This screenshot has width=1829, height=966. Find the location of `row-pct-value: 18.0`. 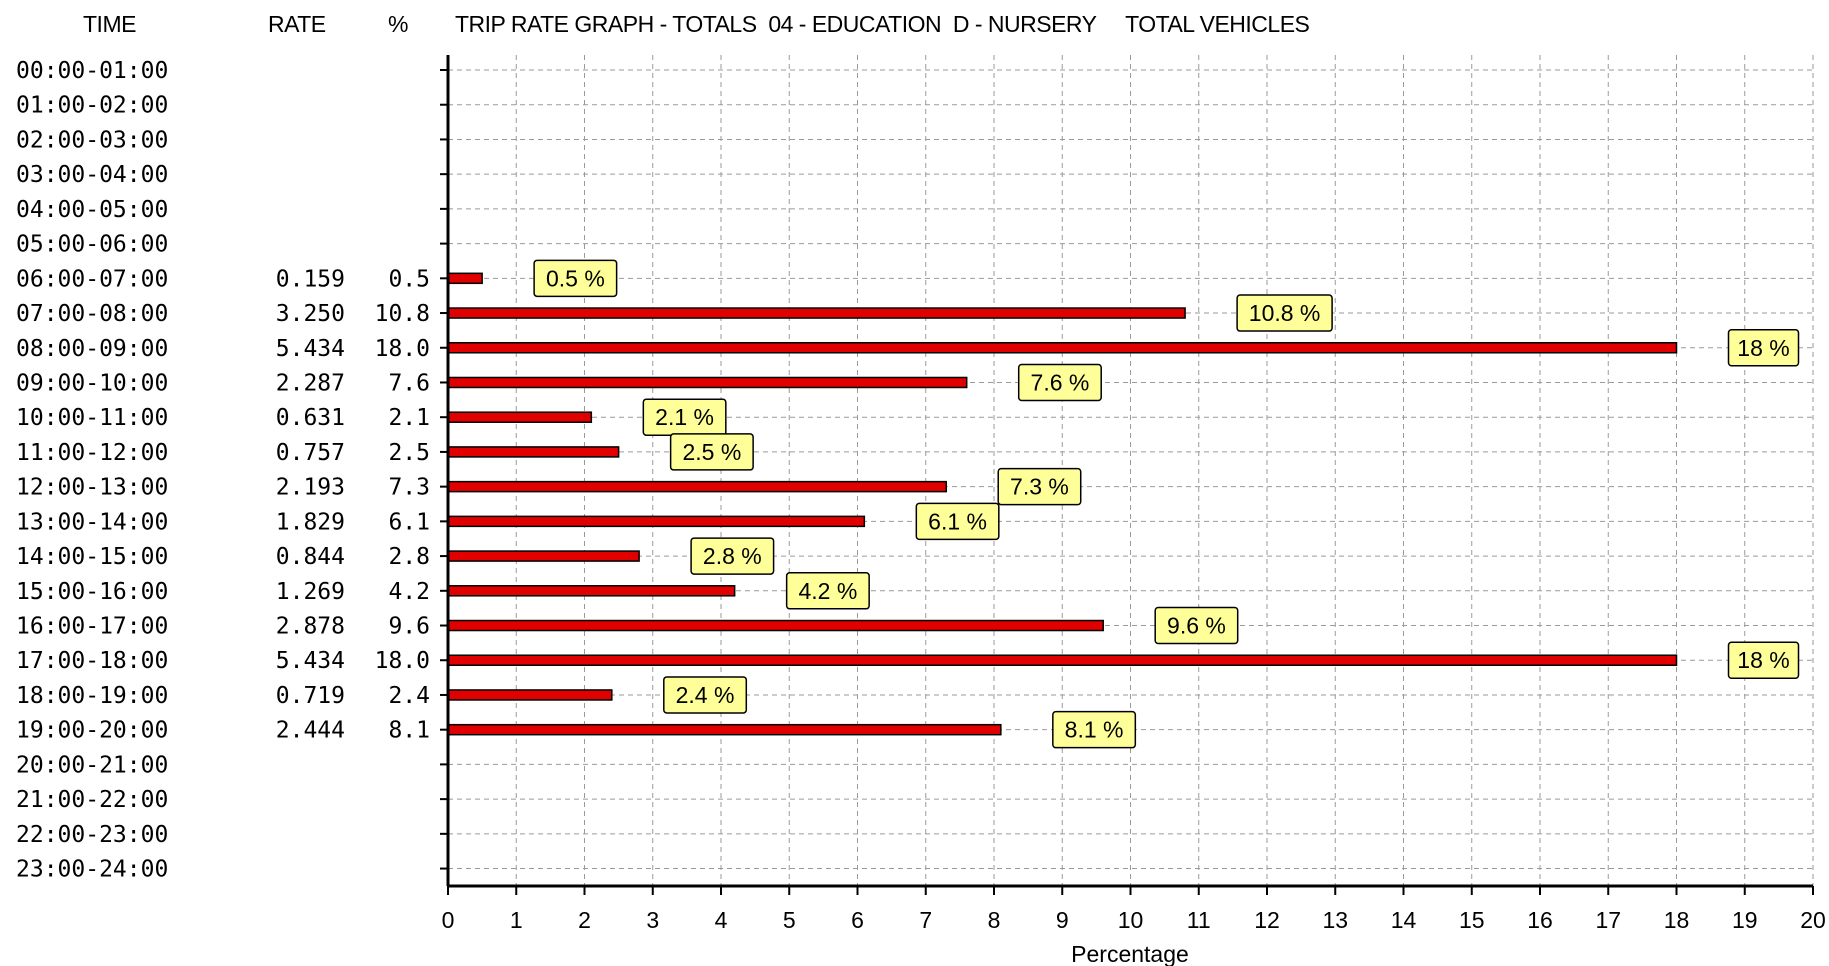

row-pct-value: 18.0 is located at coordinates (402, 349).